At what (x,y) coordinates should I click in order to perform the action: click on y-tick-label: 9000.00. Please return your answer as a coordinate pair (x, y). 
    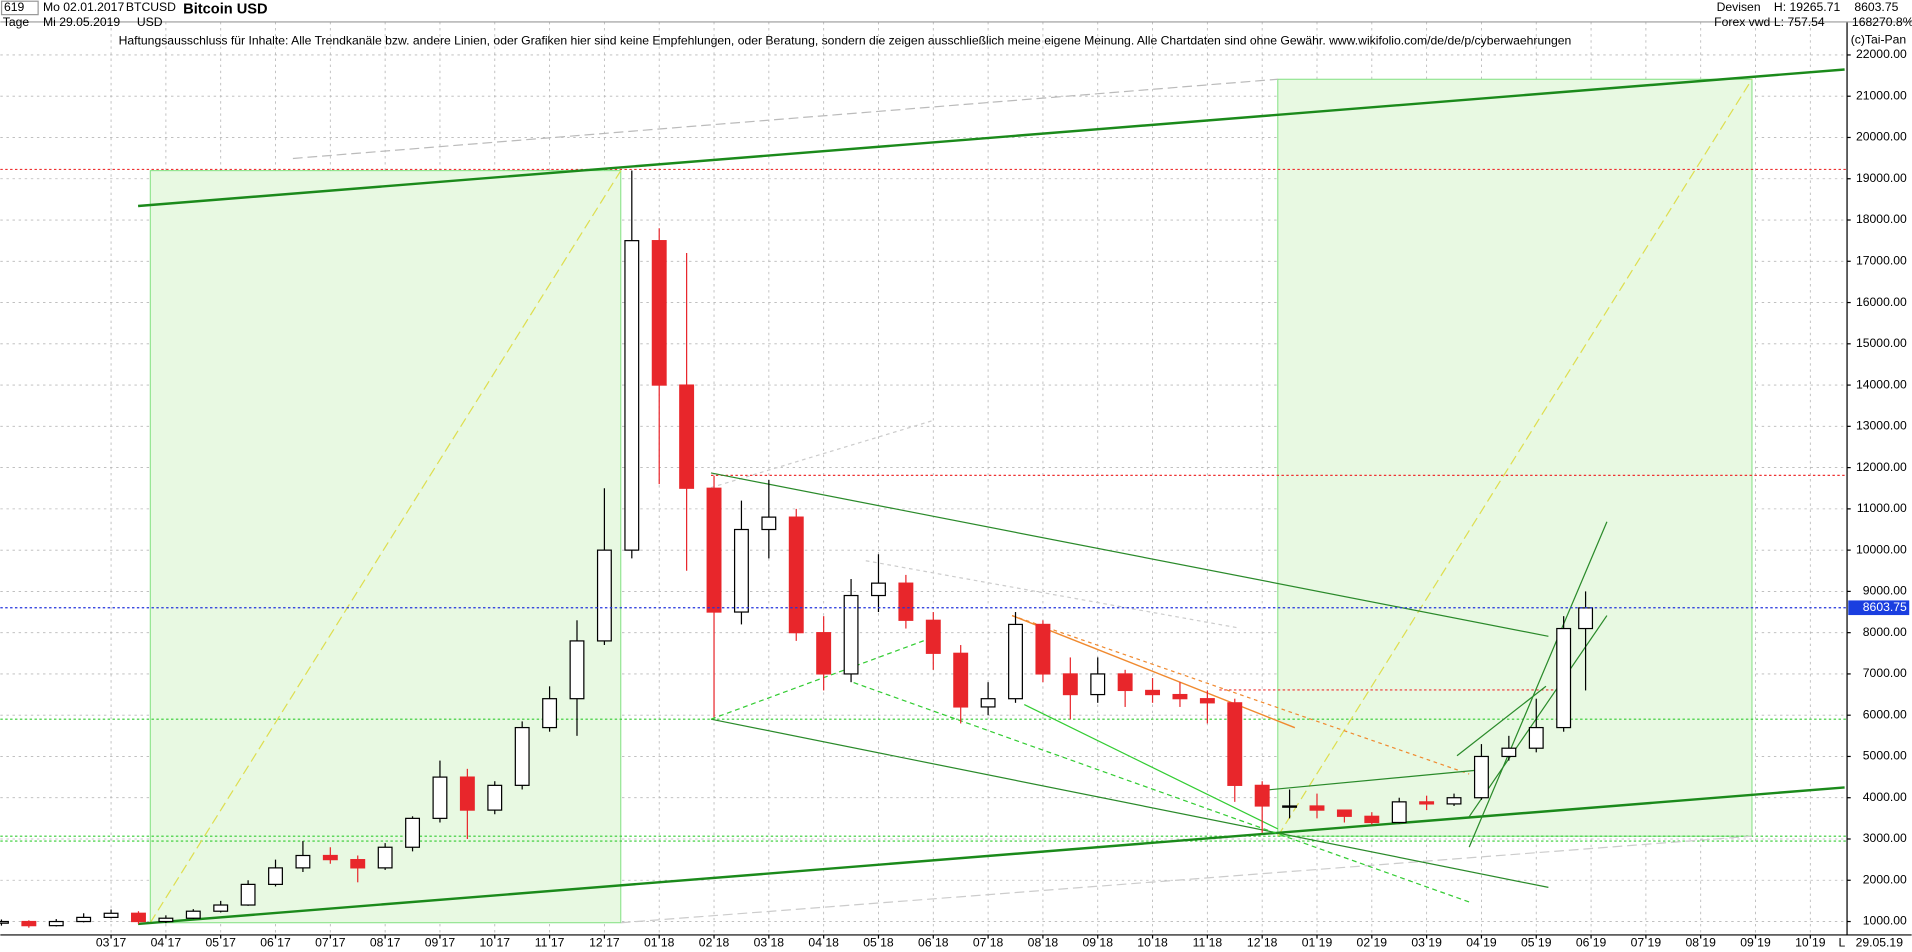
    Looking at the image, I should click on (1885, 591).